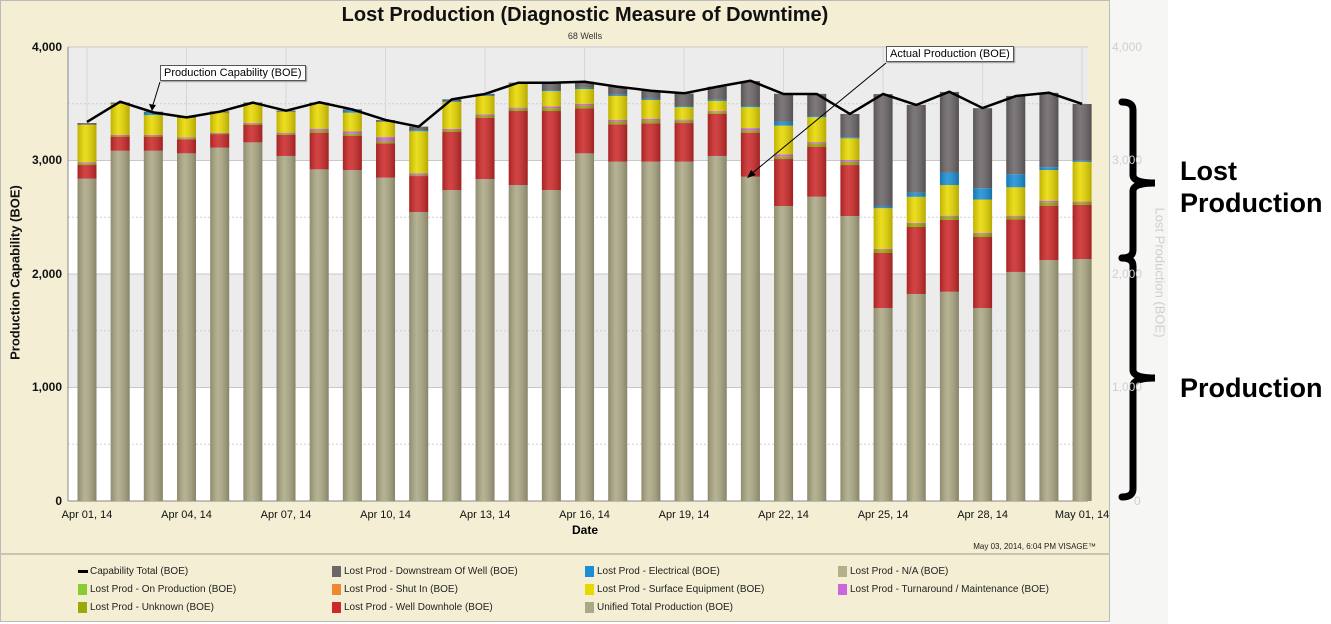 The height and width of the screenshot is (624, 1331). I want to click on x-tick-label: Apr 10, 14, so click(385, 515).